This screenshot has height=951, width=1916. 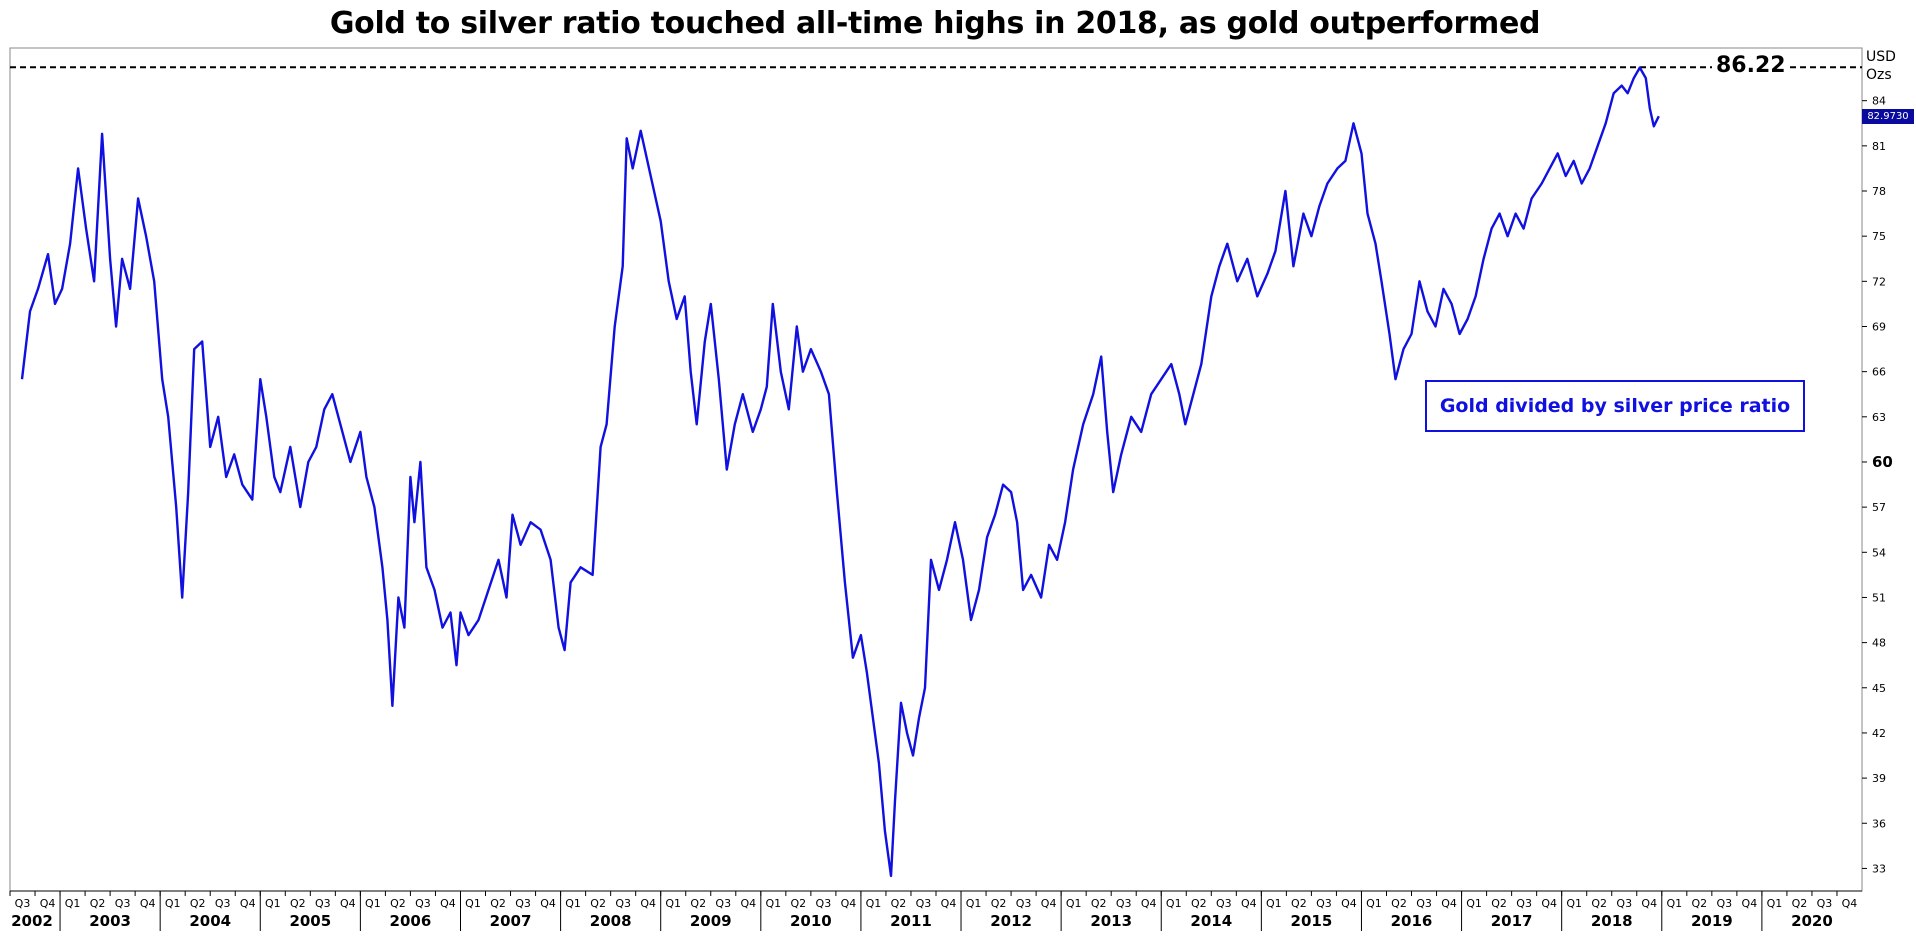 I want to click on y-tick-label: 33, so click(x=1879, y=868).